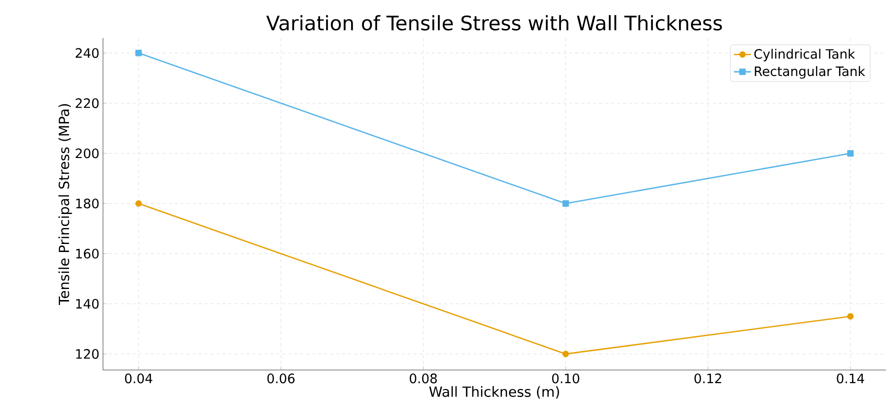 The image size is (887, 419). What do you see at coordinates (87, 153) in the screenshot?
I see `y-tick-label: 200` at bounding box center [87, 153].